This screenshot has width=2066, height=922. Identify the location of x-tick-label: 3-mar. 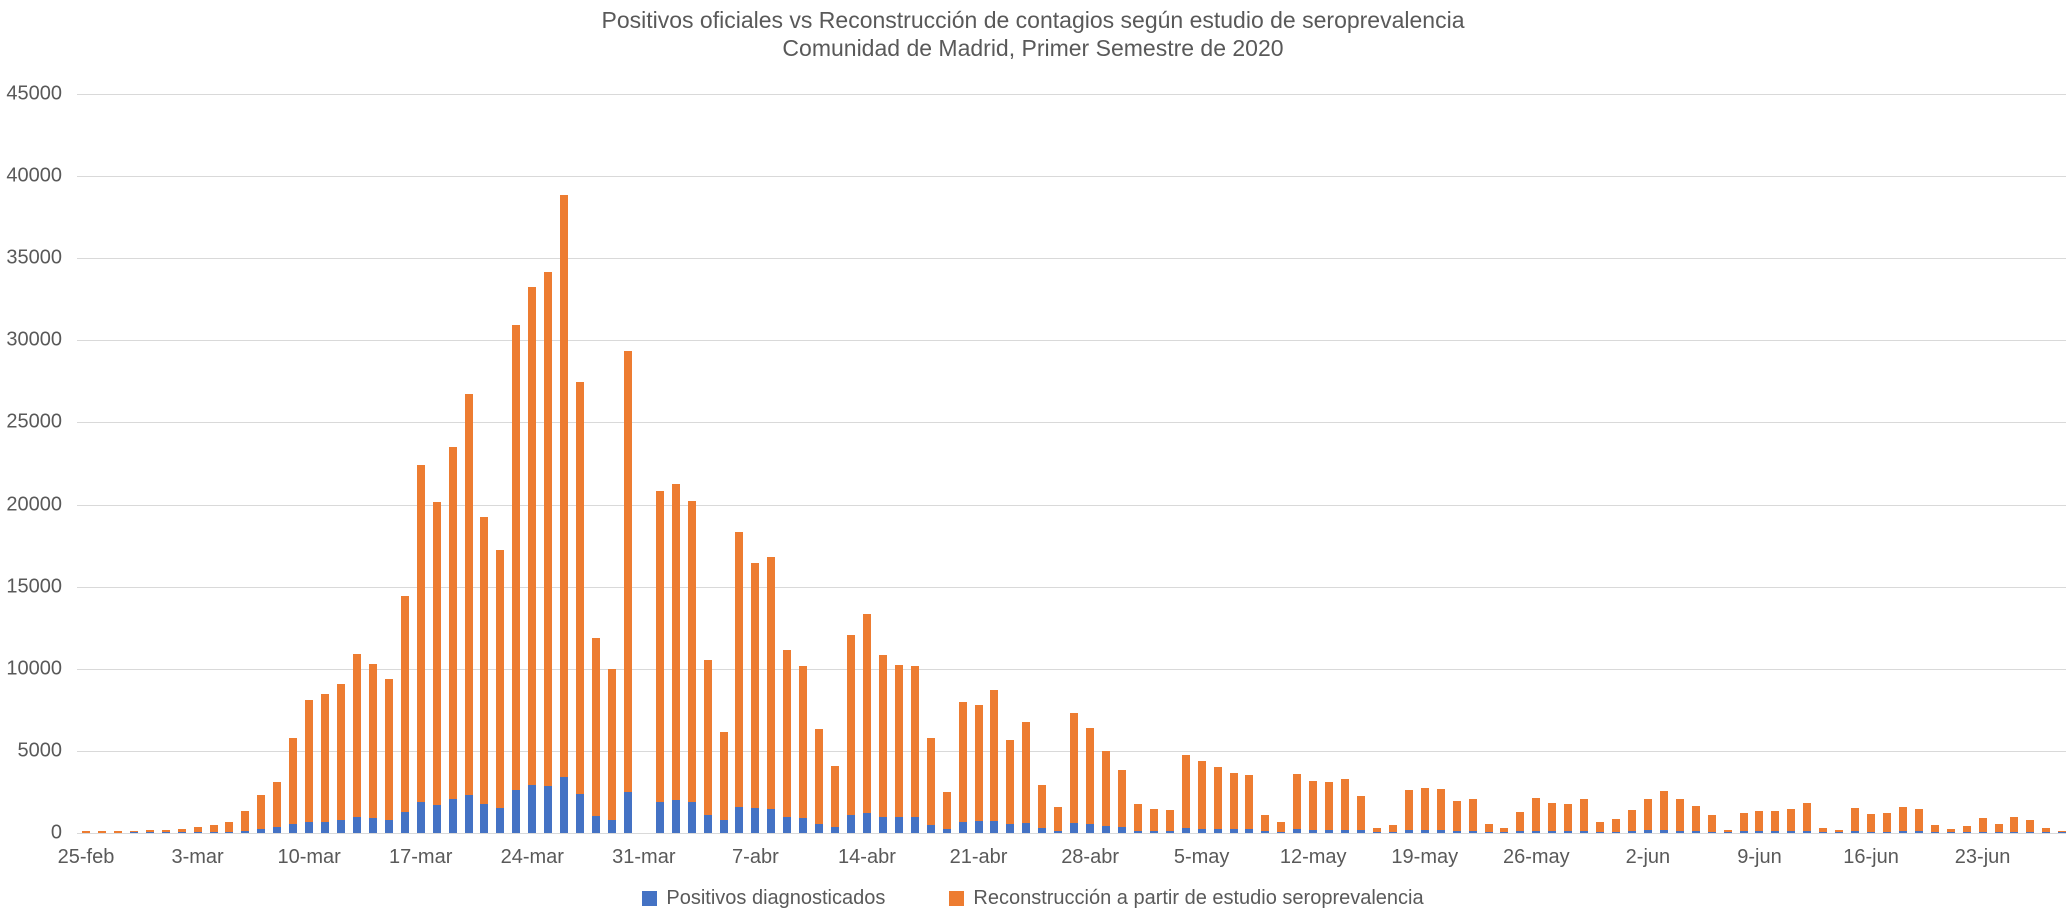
(197, 857).